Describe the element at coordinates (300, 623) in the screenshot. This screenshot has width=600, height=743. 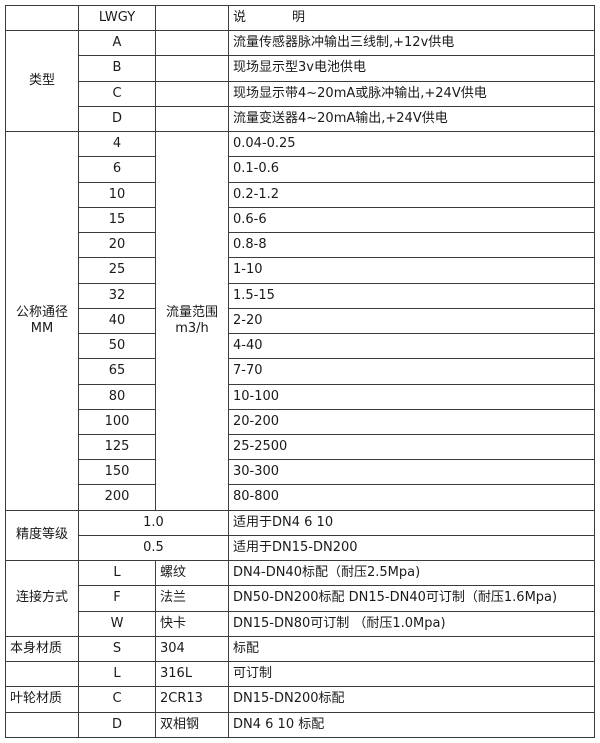
I see `table-row: W 快卡 DN15-DN80可订制 （耐压1.0Mpa)` at that location.